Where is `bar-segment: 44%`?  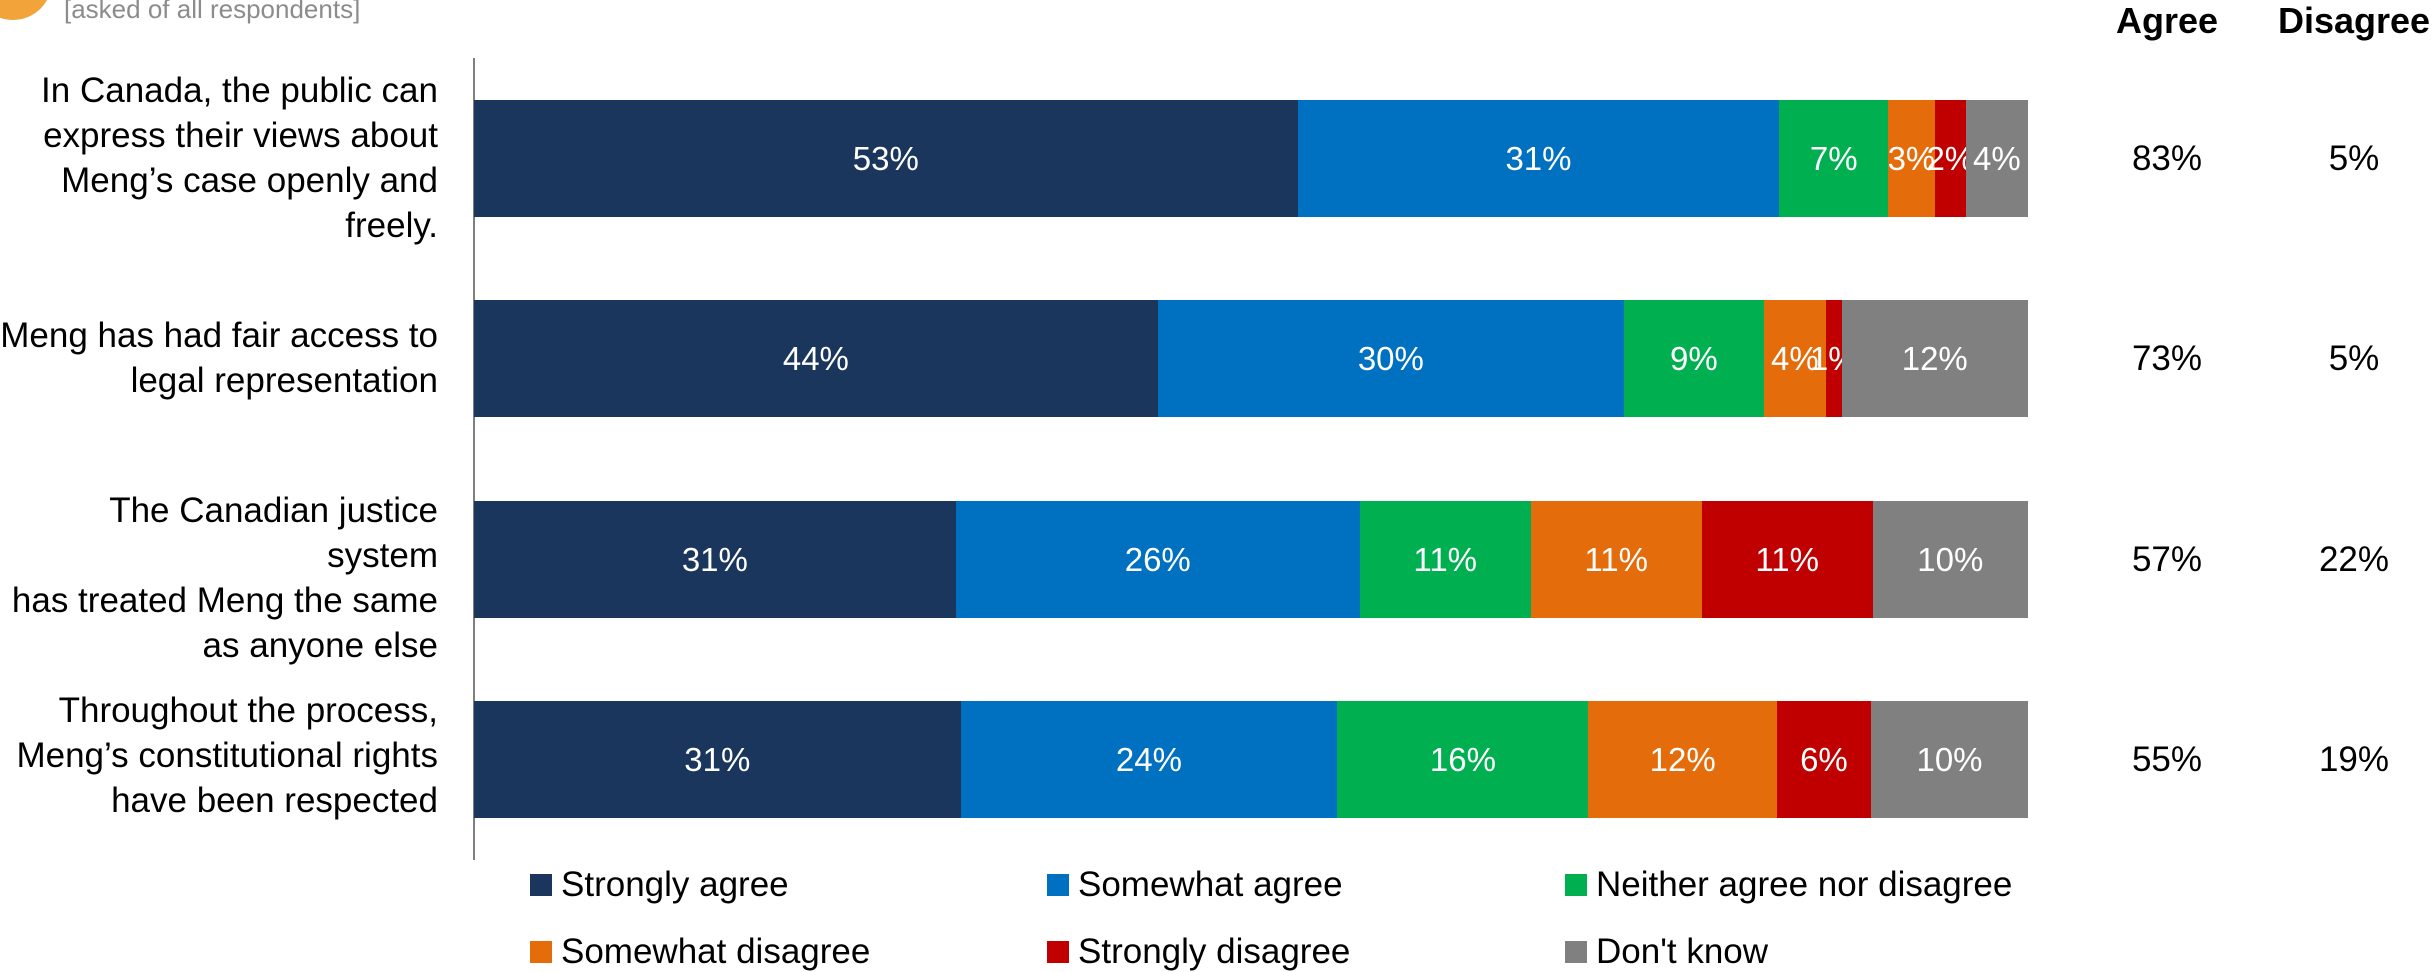 bar-segment: 44% is located at coordinates (816, 358).